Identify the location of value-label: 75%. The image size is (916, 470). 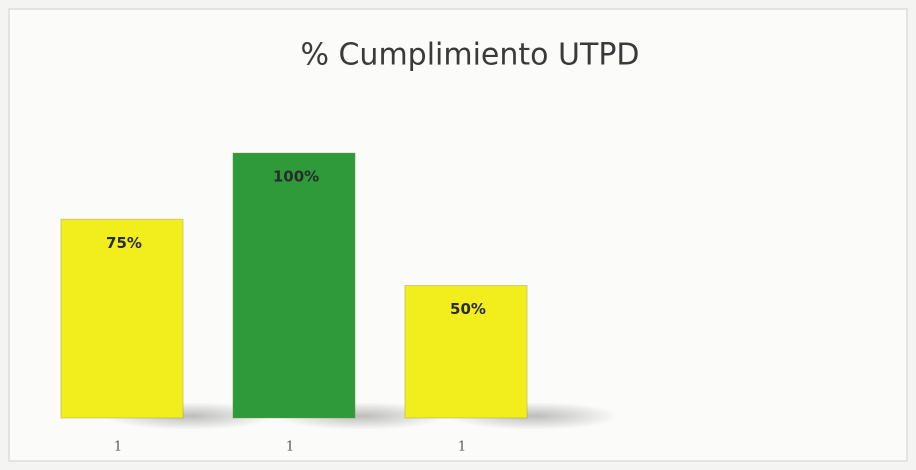
(124, 243).